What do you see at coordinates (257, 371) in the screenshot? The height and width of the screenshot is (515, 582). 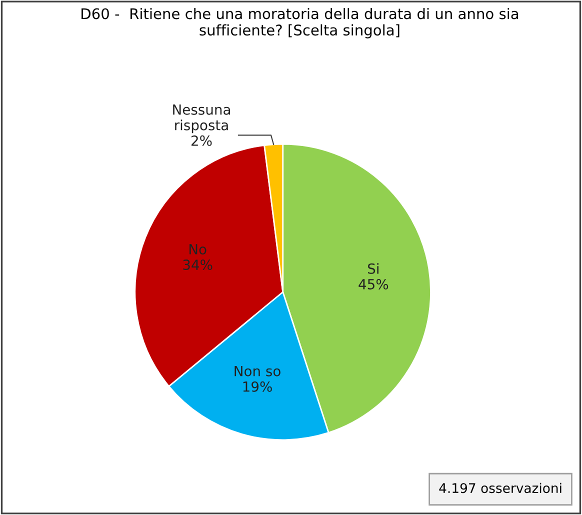 I see `slice-label: Non so` at bounding box center [257, 371].